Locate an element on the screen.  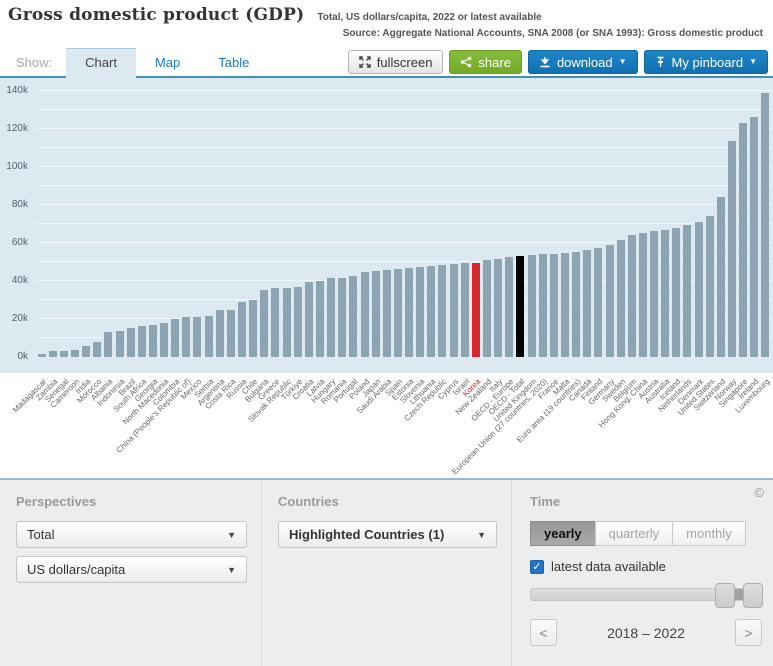
bar-india is located at coordinates (86, 351).